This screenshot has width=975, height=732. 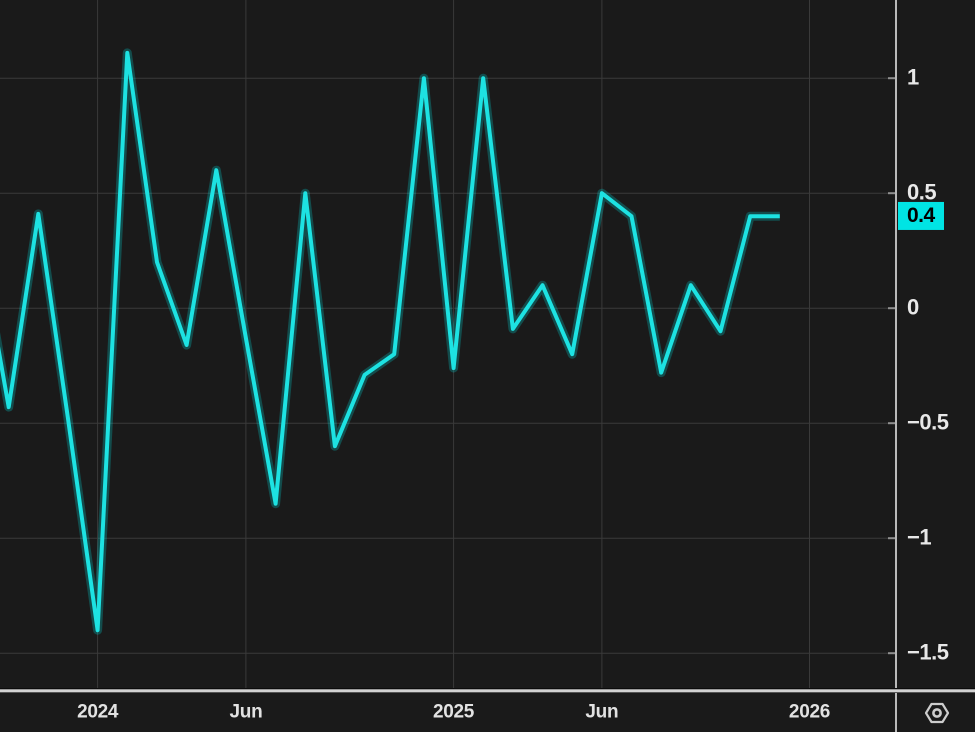 What do you see at coordinates (928, 422) in the screenshot?
I see `y-tick-label: −0.5` at bounding box center [928, 422].